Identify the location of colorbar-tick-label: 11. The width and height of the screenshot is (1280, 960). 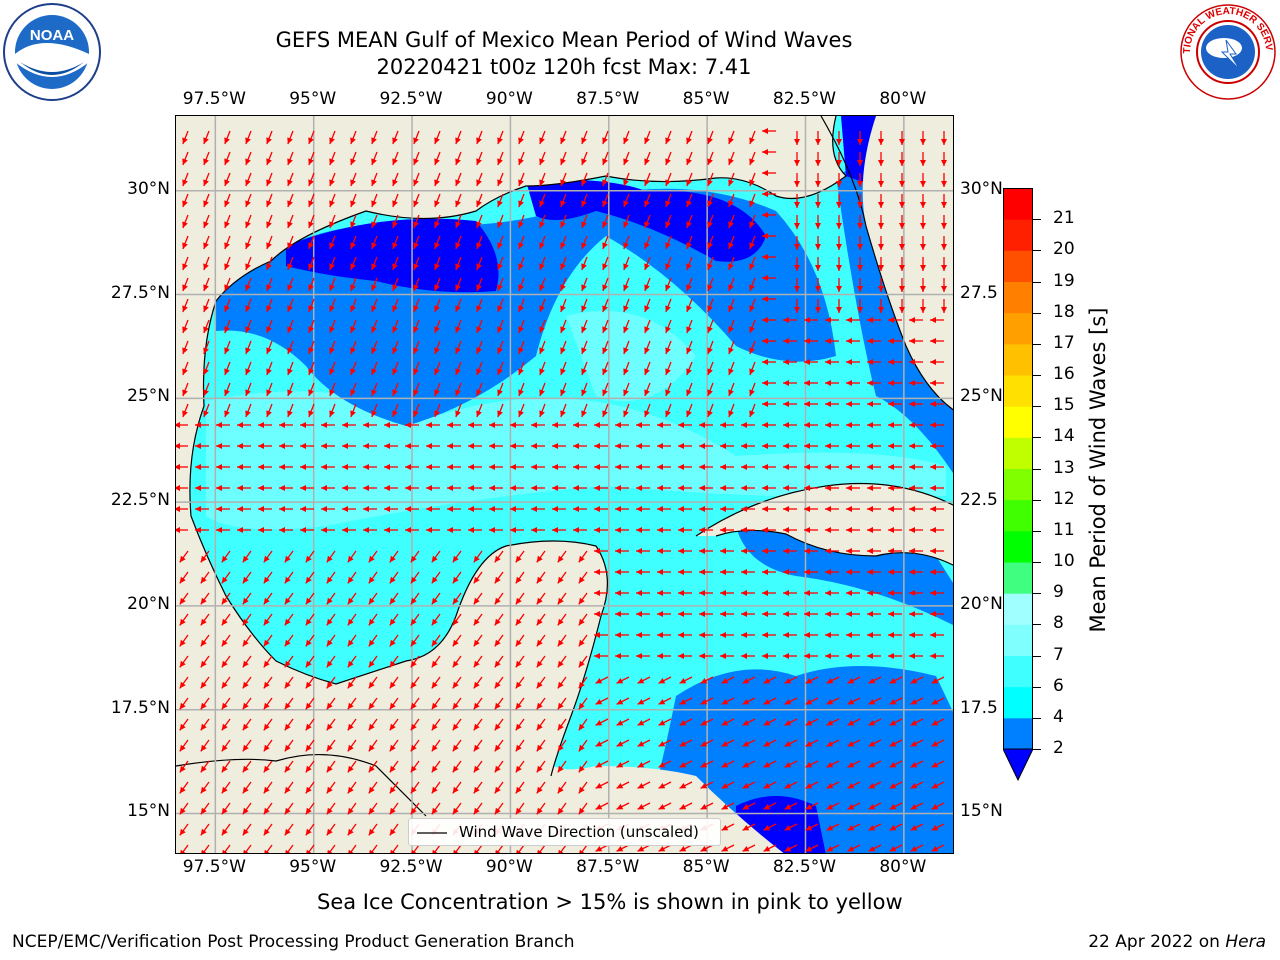
(1064, 529).